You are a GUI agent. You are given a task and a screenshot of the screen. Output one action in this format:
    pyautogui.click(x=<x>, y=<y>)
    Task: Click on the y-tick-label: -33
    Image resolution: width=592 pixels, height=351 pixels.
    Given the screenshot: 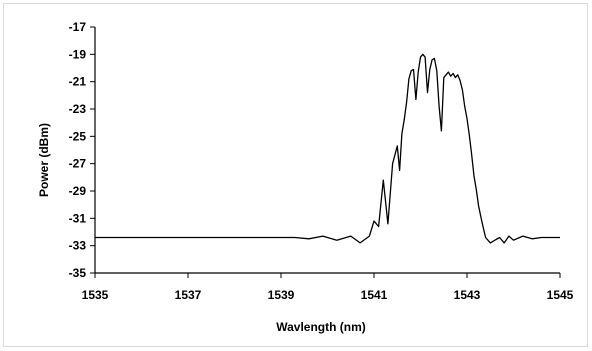 What is the action you would take?
    pyautogui.click(x=78, y=246)
    